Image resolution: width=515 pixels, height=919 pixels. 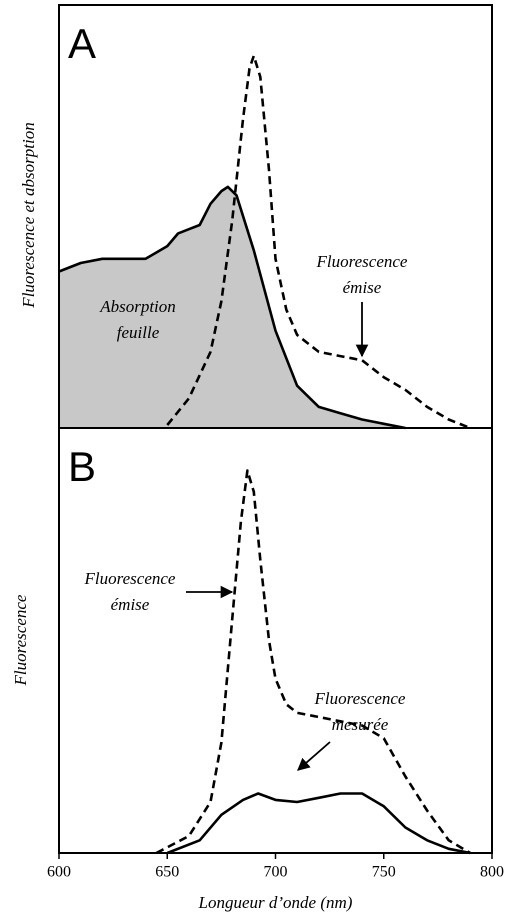 I want to click on x-tick-label: 650, so click(x=167, y=872).